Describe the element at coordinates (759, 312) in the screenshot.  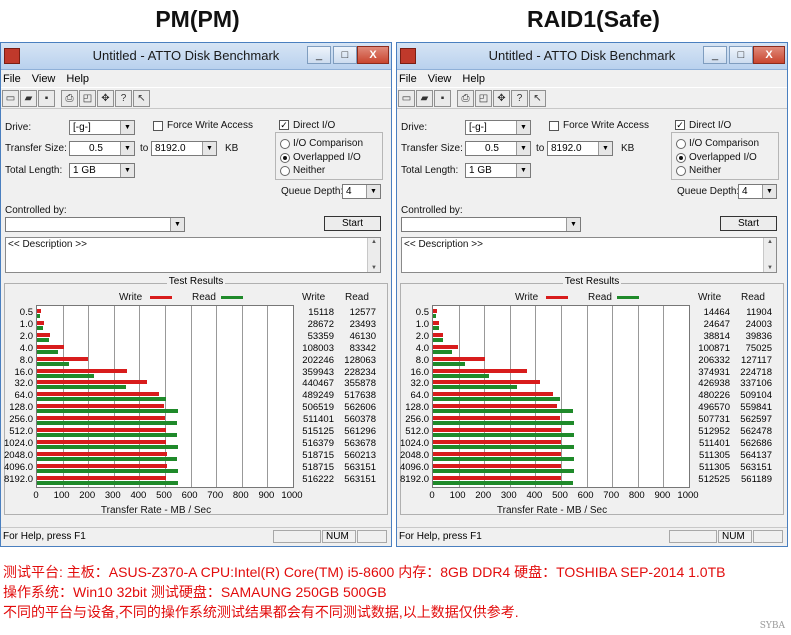
I see `read-value: 11904` at that location.